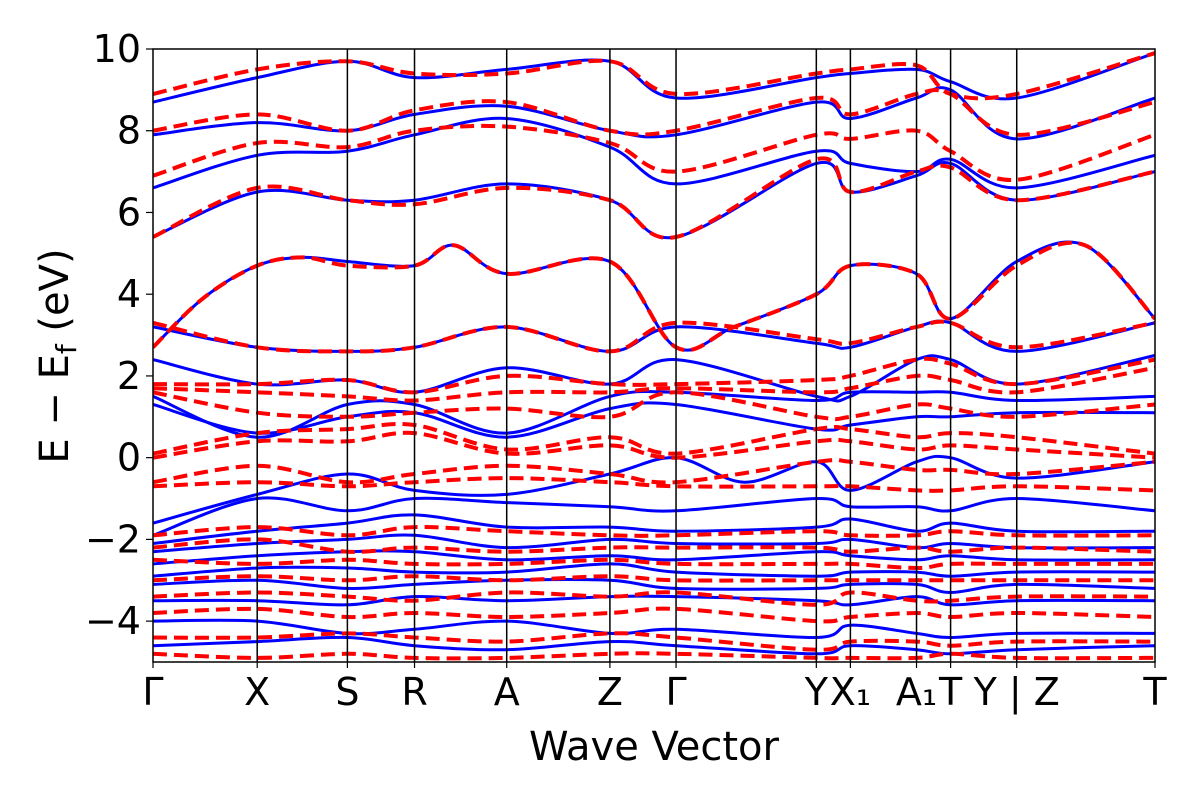 The image size is (1200, 805). What do you see at coordinates (654, 747) in the screenshot?
I see `x-axis-label: Wave Vector` at bounding box center [654, 747].